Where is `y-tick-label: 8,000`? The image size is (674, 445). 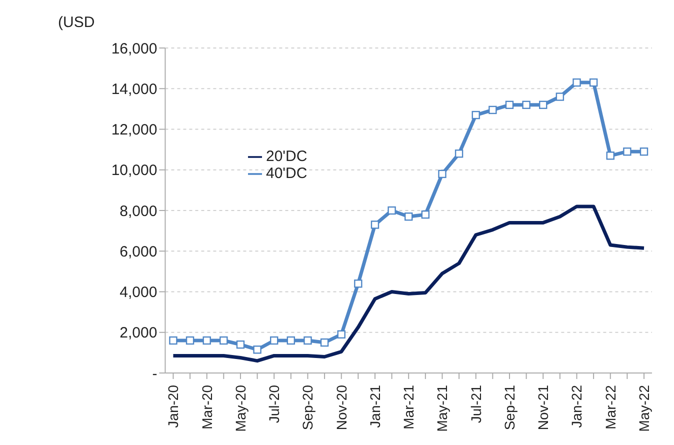 y-tick-label: 8,000 is located at coordinates (139, 211).